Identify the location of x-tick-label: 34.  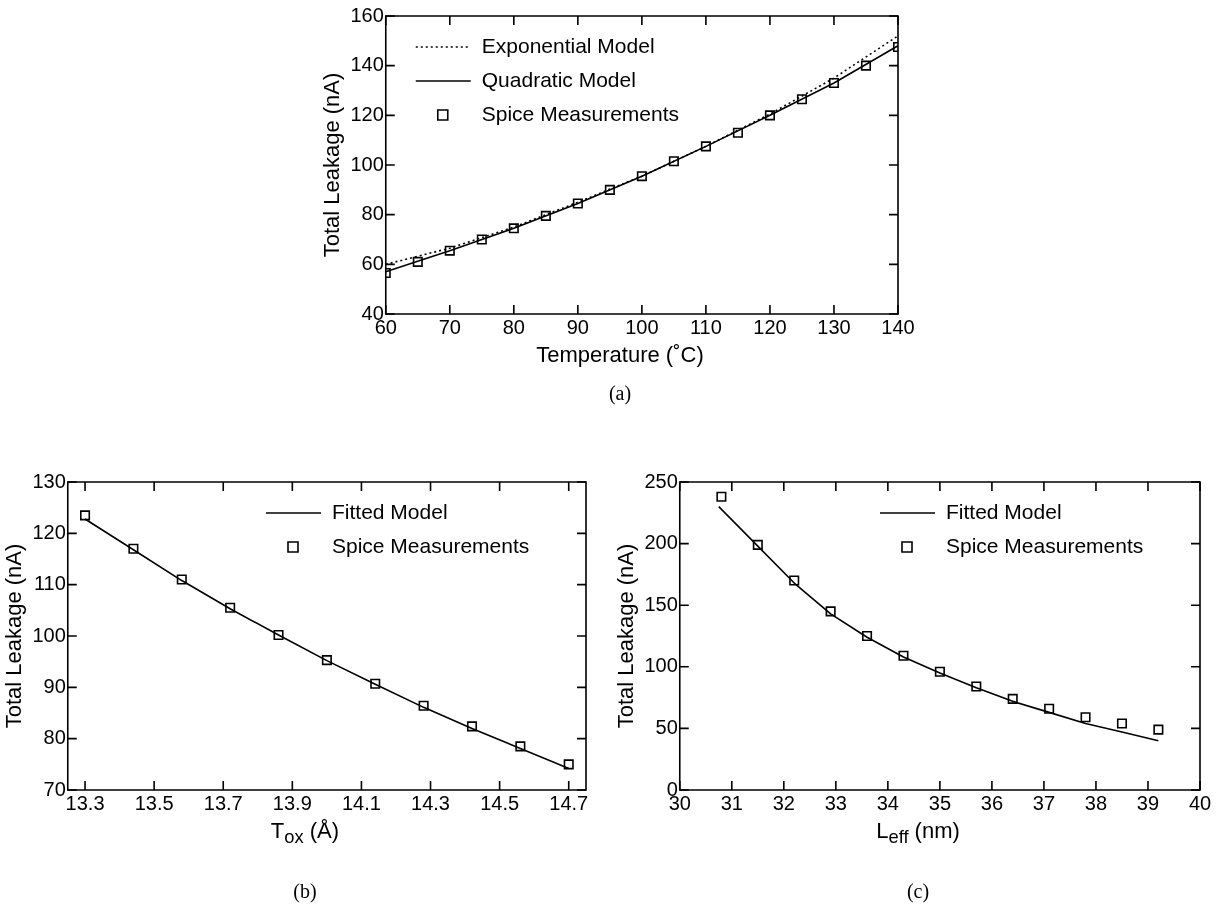
(887, 802).